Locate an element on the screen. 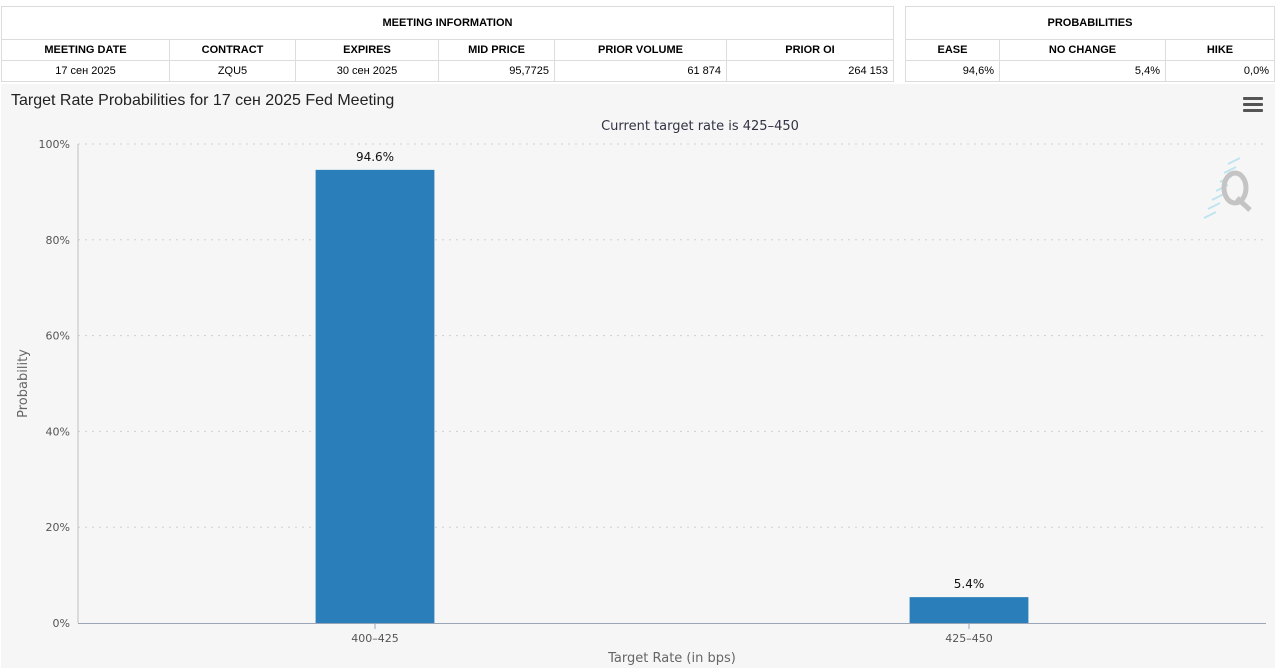 The height and width of the screenshot is (668, 1285). col-expires: EXPIRES is located at coordinates (367, 50).